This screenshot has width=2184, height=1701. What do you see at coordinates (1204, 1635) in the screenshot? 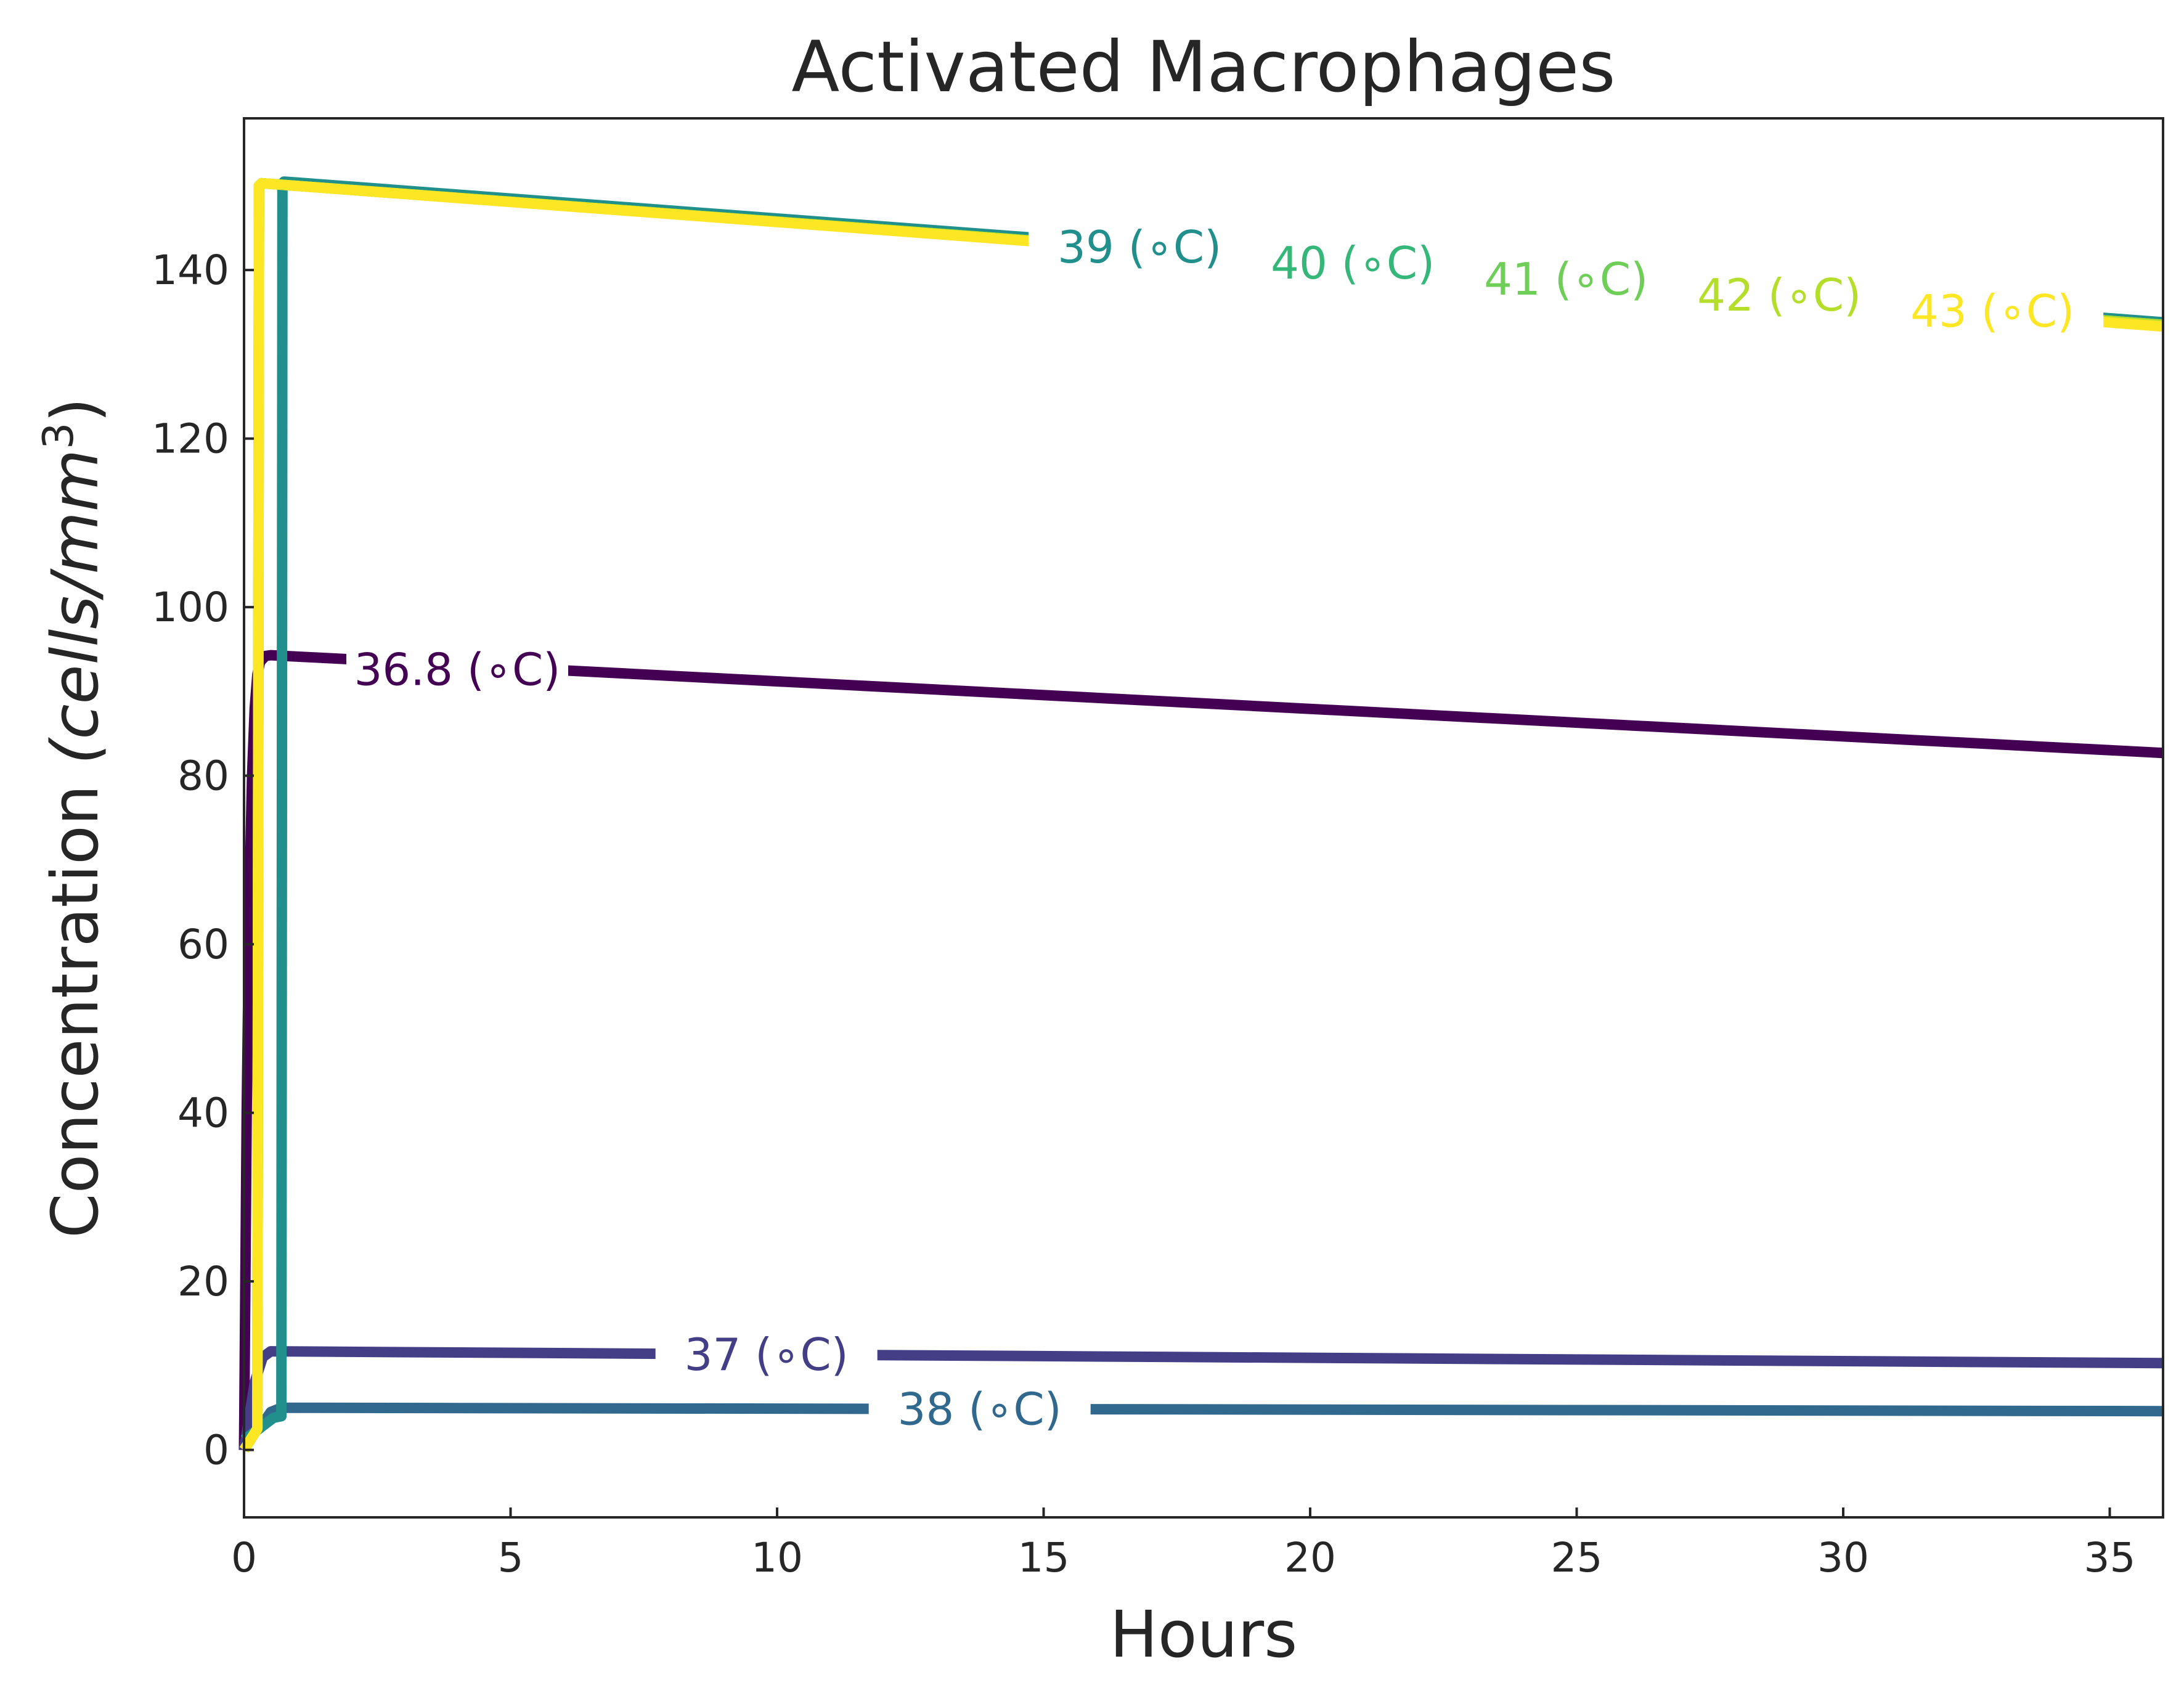
I see `x-axis-label: Hours` at bounding box center [1204, 1635].